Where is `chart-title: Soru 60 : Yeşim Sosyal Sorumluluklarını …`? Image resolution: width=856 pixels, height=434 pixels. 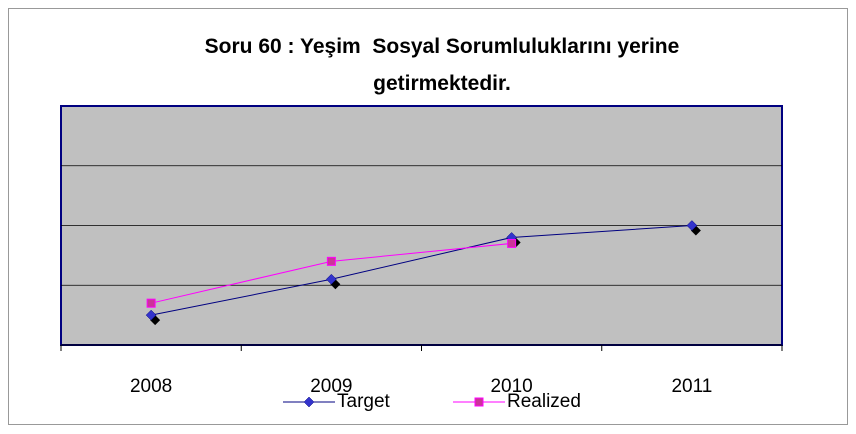 chart-title: Soru 60 : Yeşim Sosyal Sorumluluklarını … is located at coordinates (445, 65).